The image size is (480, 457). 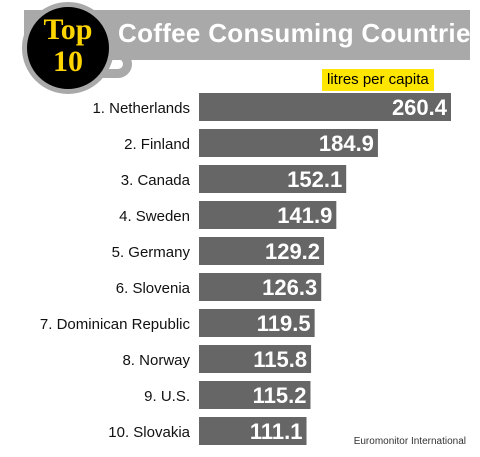 What do you see at coordinates (141, 108) in the screenshot?
I see `category-label: 1. Netherlands` at bounding box center [141, 108].